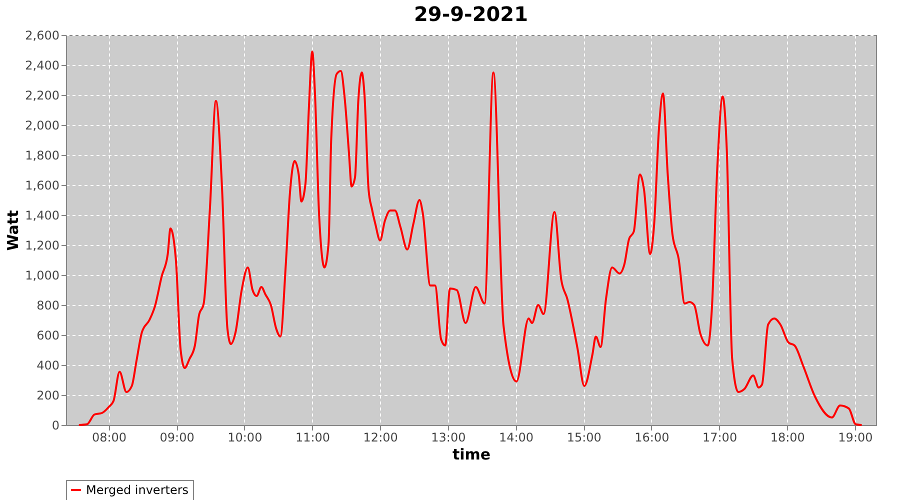 Image resolution: width=900 pixels, height=500 pixels. What do you see at coordinates (109, 437) in the screenshot?
I see `x-tick-label: 08:00` at bounding box center [109, 437].